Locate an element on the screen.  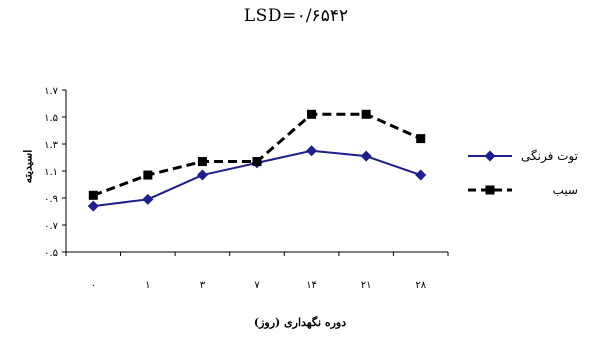
x-tick-label: ۲۱ is located at coordinates (366, 285).